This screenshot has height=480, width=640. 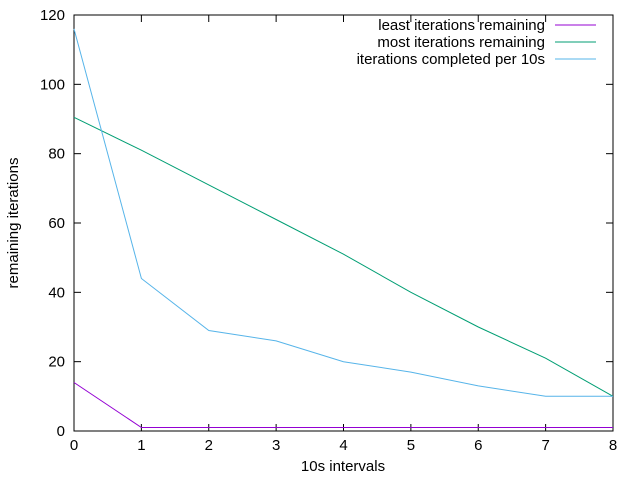 What do you see at coordinates (276, 445) in the screenshot?
I see `x-tick-label: 3` at bounding box center [276, 445].